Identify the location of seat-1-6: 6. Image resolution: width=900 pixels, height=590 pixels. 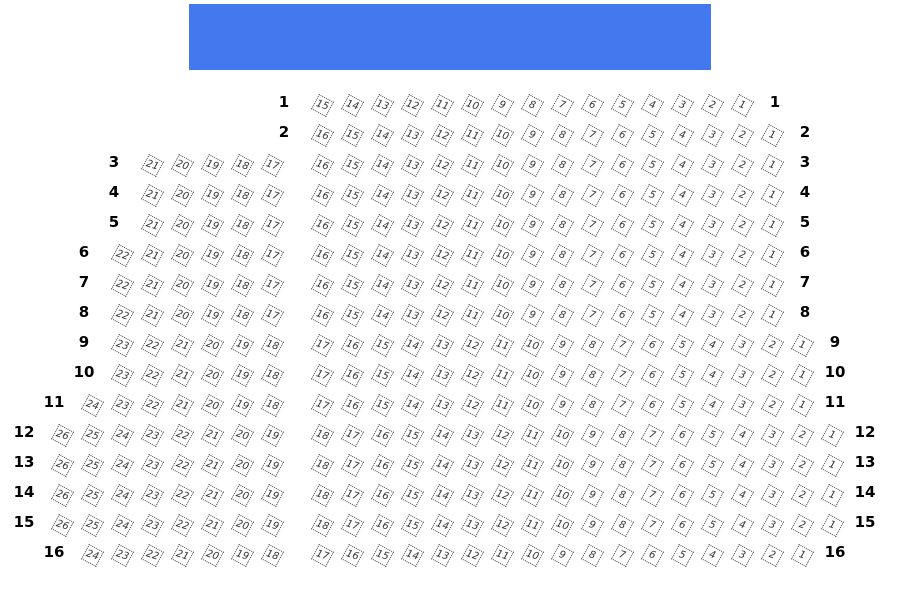
(592, 105).